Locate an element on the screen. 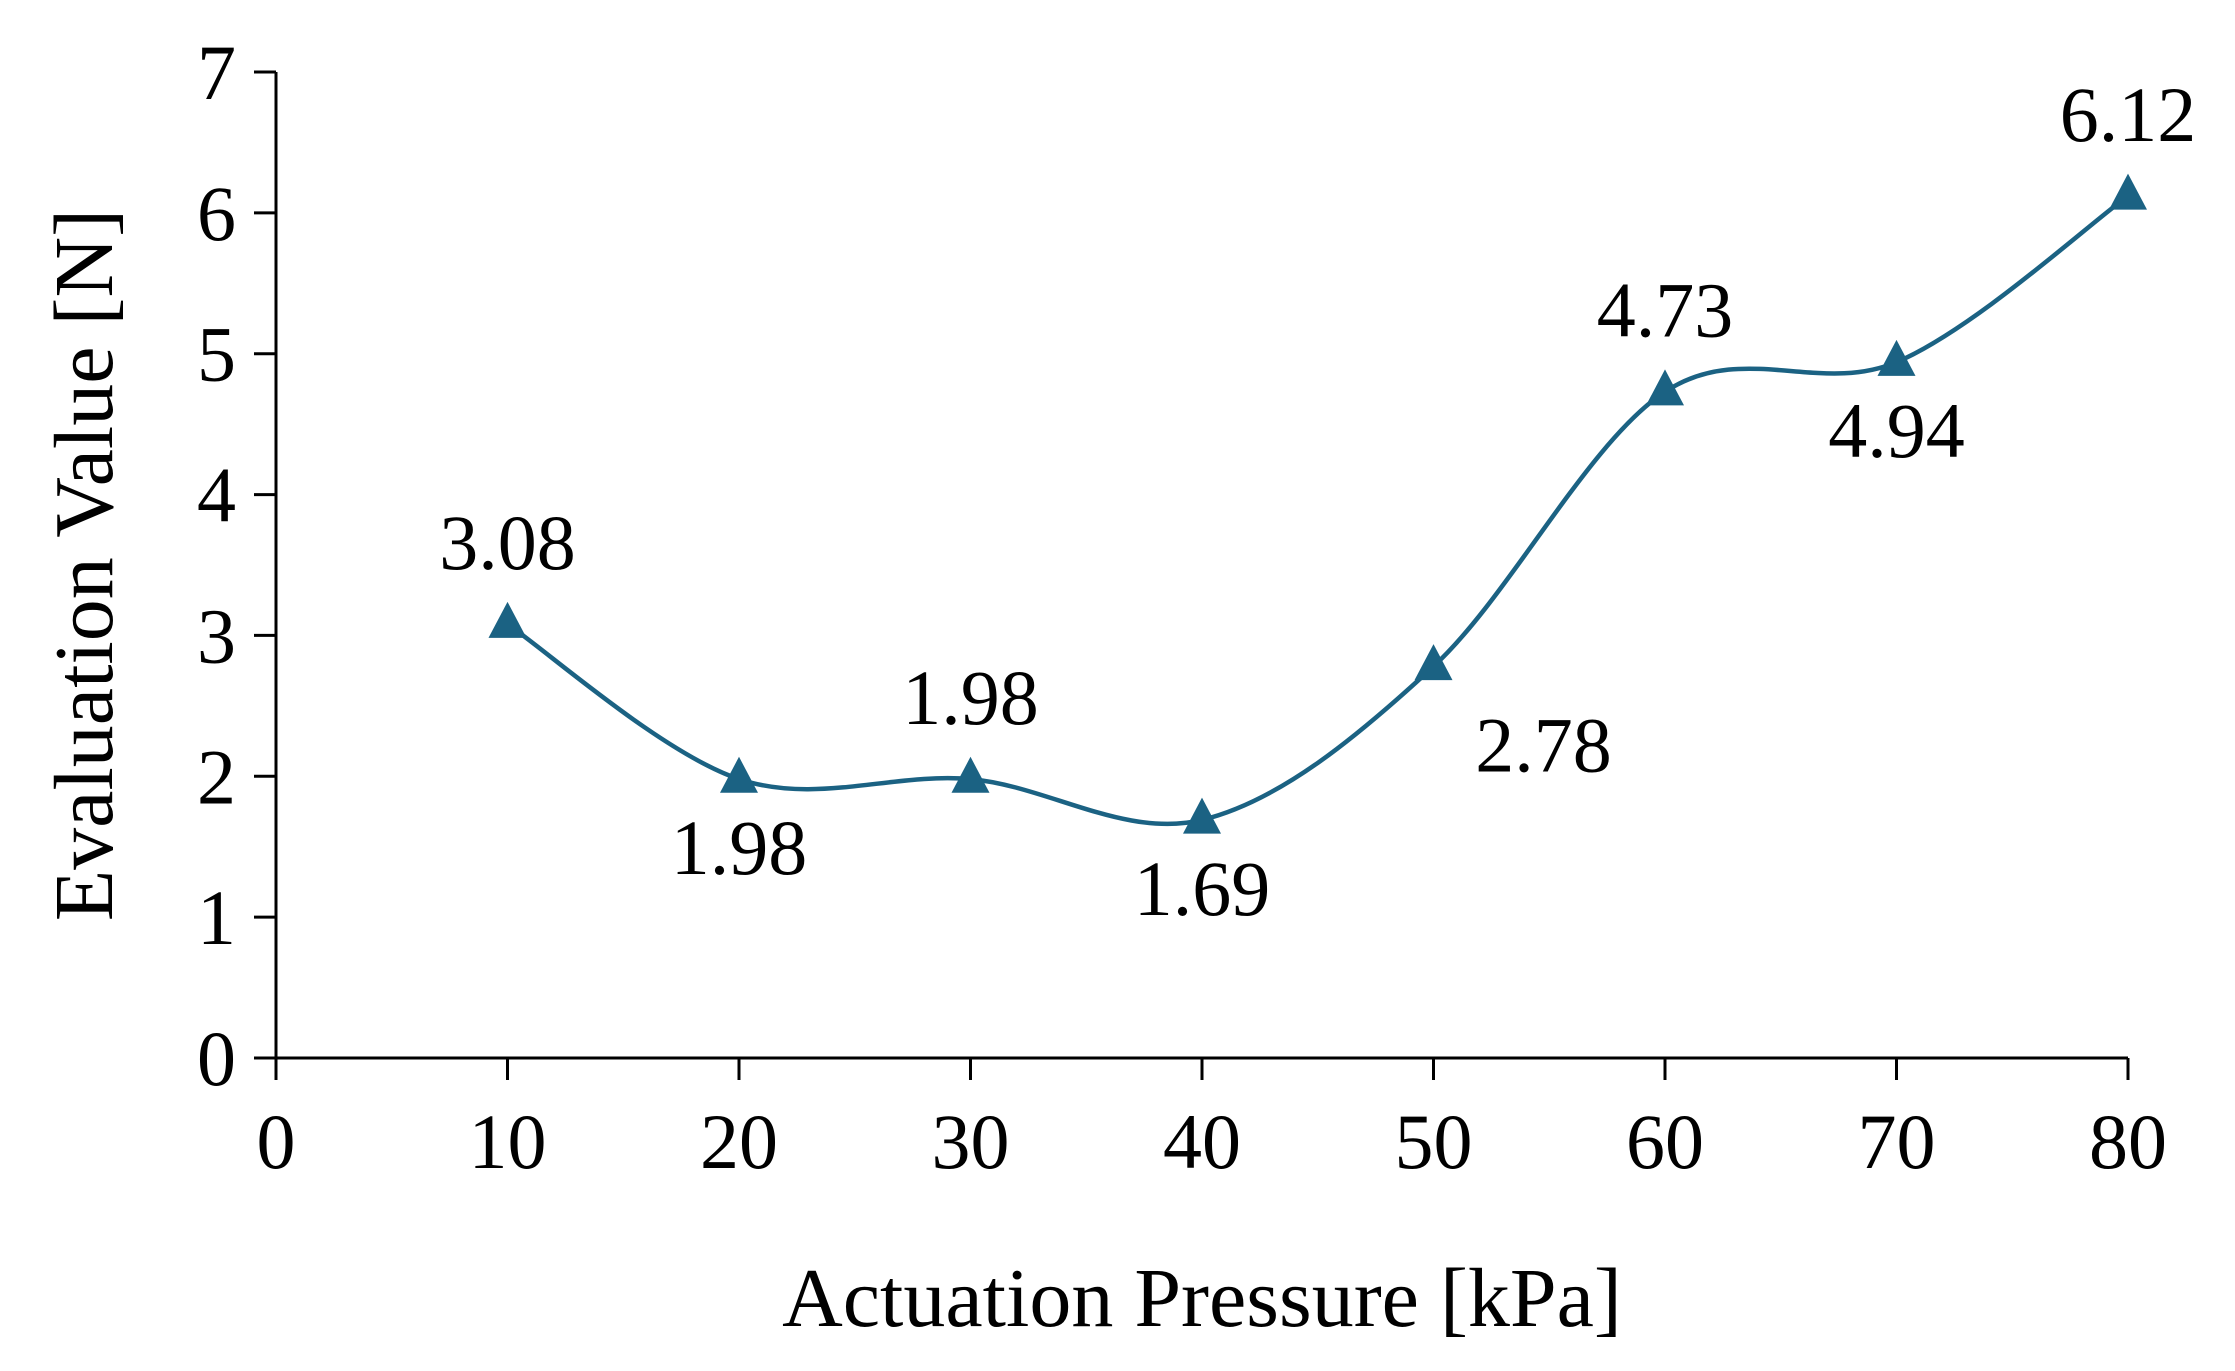 This screenshot has height=1371, width=2235. data-label: 6.12 is located at coordinates (2128, 114).